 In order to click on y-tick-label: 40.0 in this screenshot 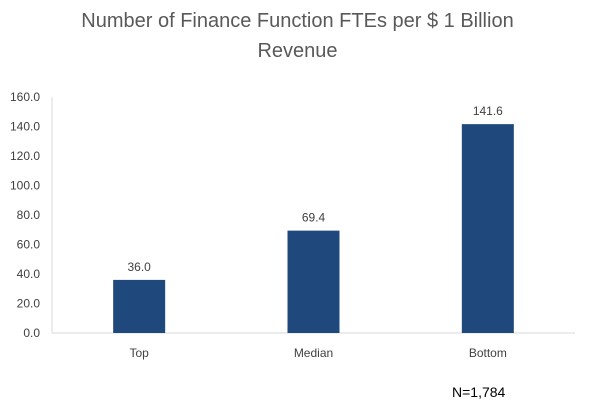, I will do `click(29, 274)`.